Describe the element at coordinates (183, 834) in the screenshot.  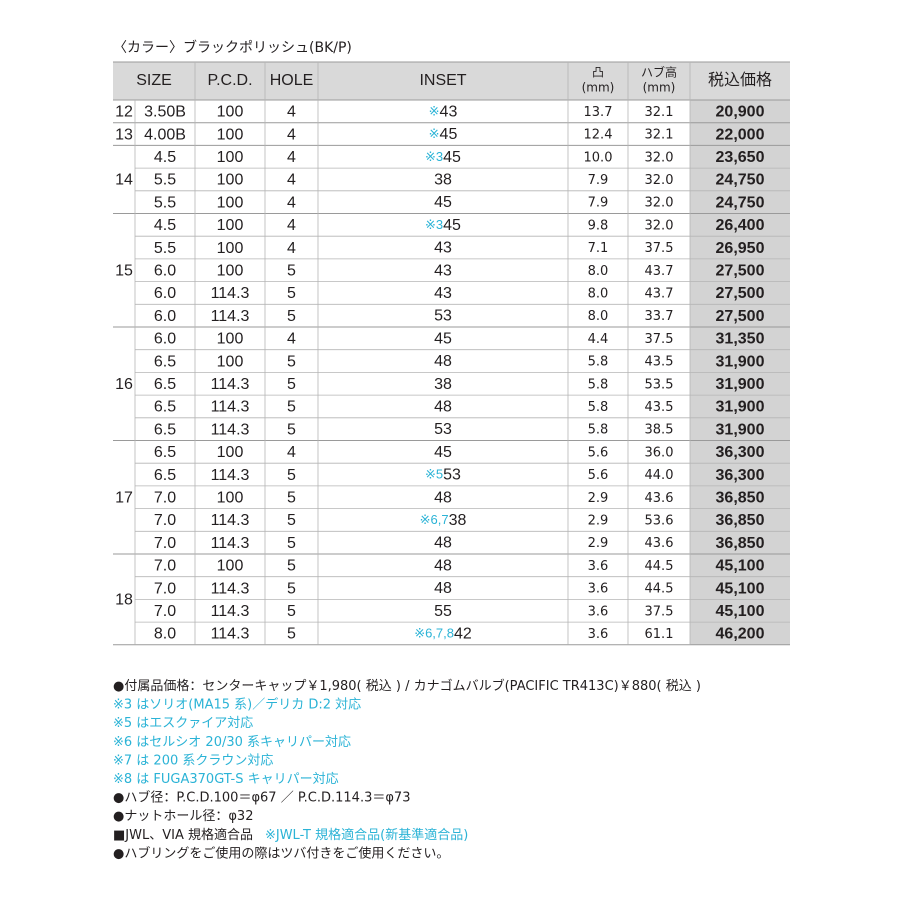
I see `note-text: ■JWL、VIA 規格適合品` at that location.